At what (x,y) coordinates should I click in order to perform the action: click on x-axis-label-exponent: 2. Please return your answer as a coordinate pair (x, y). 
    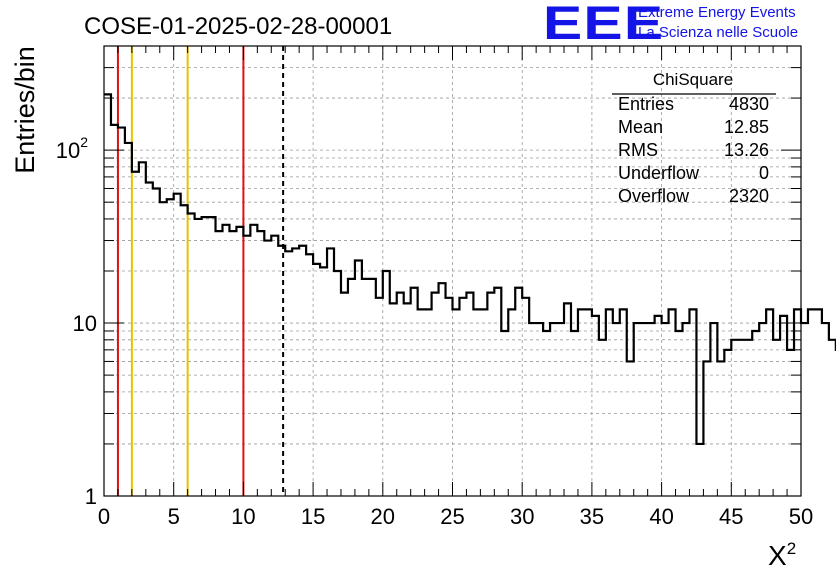
    Looking at the image, I should click on (791, 548).